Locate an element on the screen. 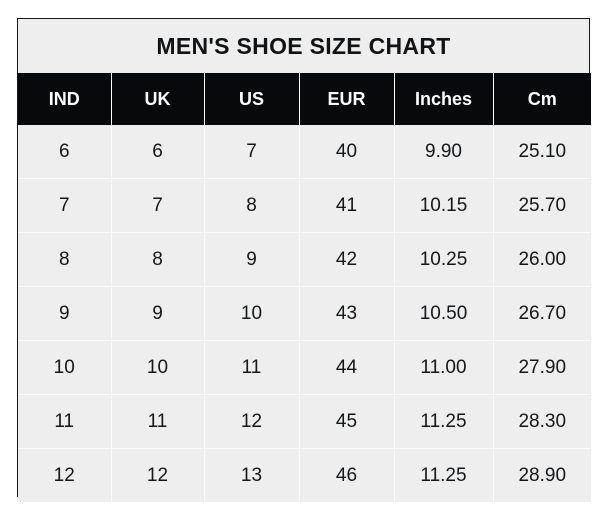 The width and height of the screenshot is (605, 521). cell-uk: 7 is located at coordinates (158, 205).